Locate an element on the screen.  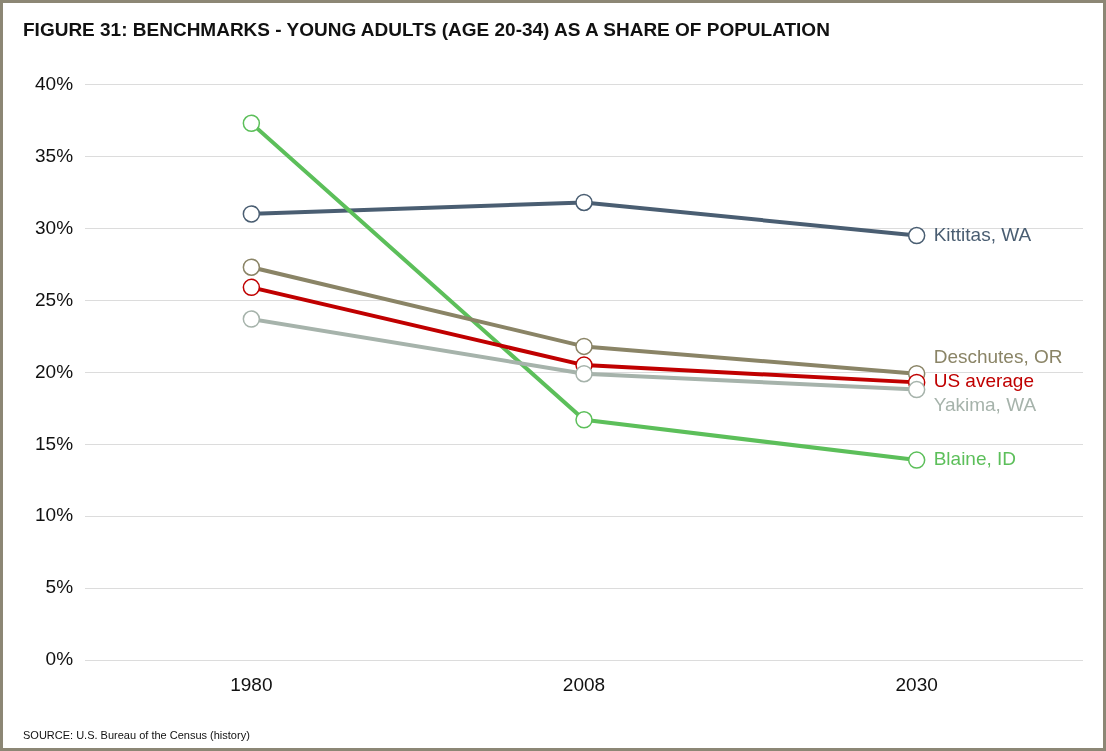
series-label: Deschutes, OR is located at coordinates (998, 357).